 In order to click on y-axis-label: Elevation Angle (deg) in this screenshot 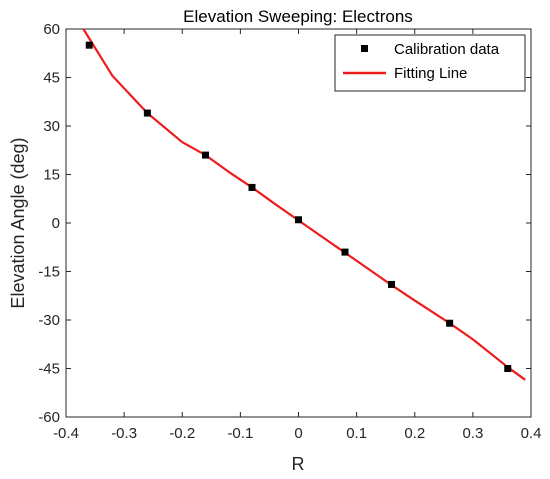, I will do `click(18, 222)`.